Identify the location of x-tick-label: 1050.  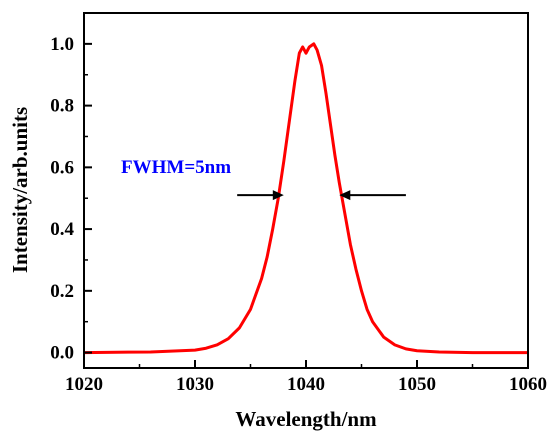
(417, 384).